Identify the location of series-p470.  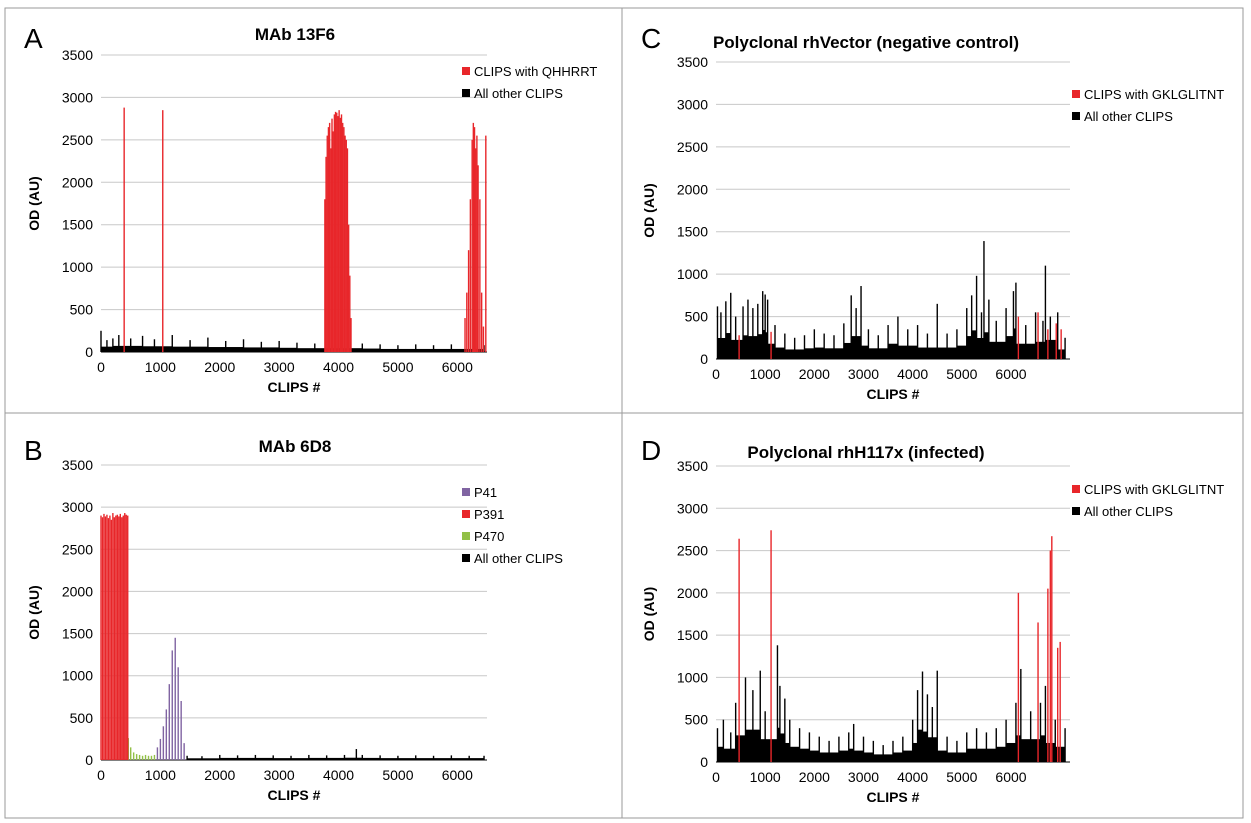
(141, 749).